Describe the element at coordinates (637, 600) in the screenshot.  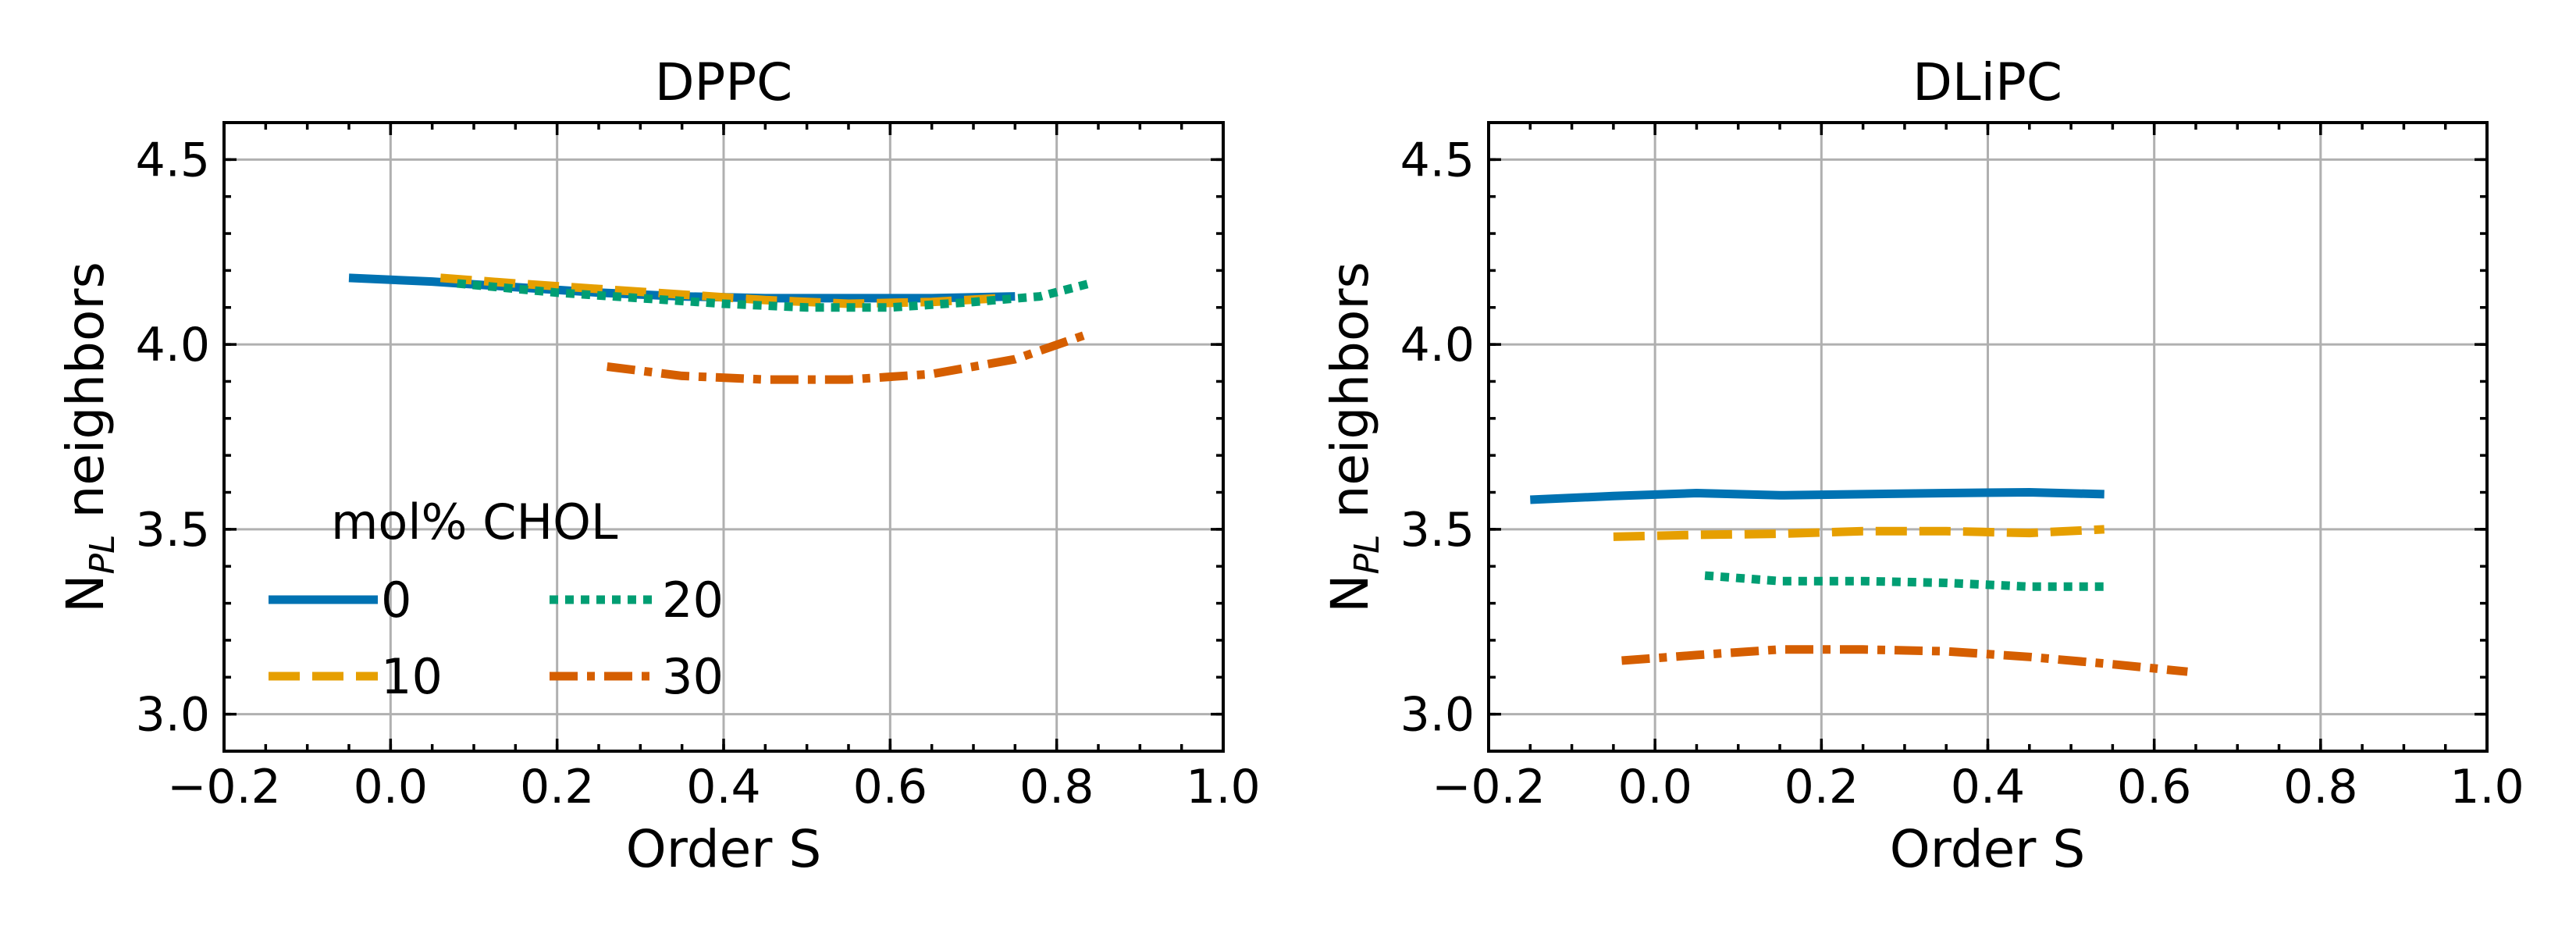
I see `legend-item-20: 20` at that location.